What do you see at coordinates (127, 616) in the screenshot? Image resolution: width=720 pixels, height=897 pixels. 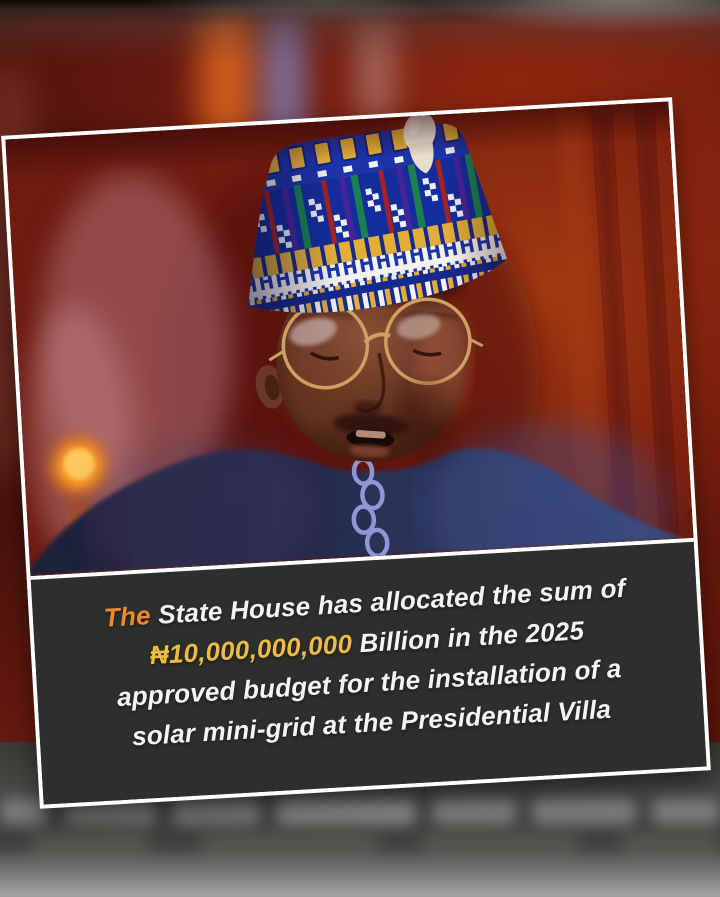 I see `caption-segment: The` at bounding box center [127, 616].